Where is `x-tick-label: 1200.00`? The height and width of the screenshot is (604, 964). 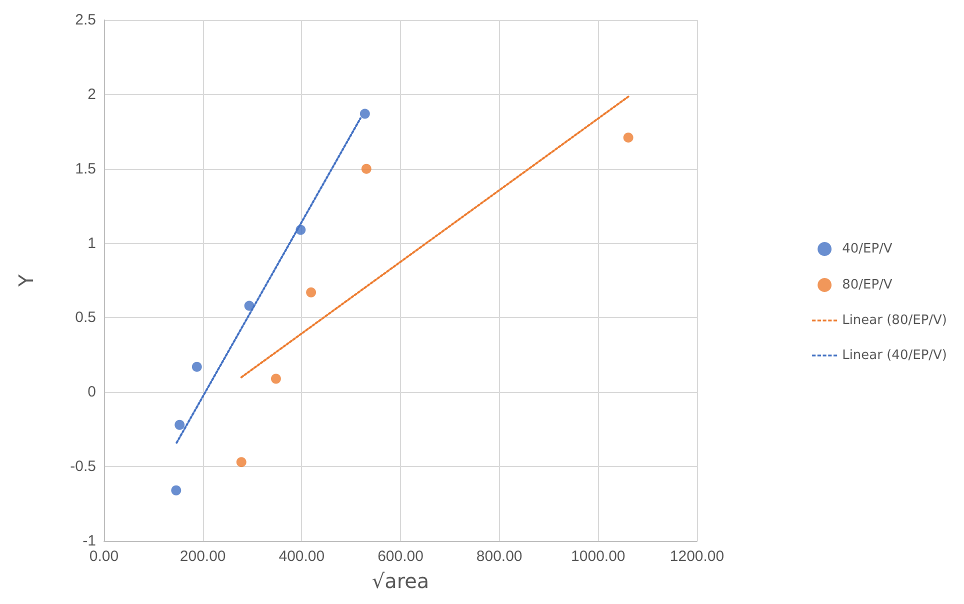
x-tick-label: 1200.00 is located at coordinates (697, 556).